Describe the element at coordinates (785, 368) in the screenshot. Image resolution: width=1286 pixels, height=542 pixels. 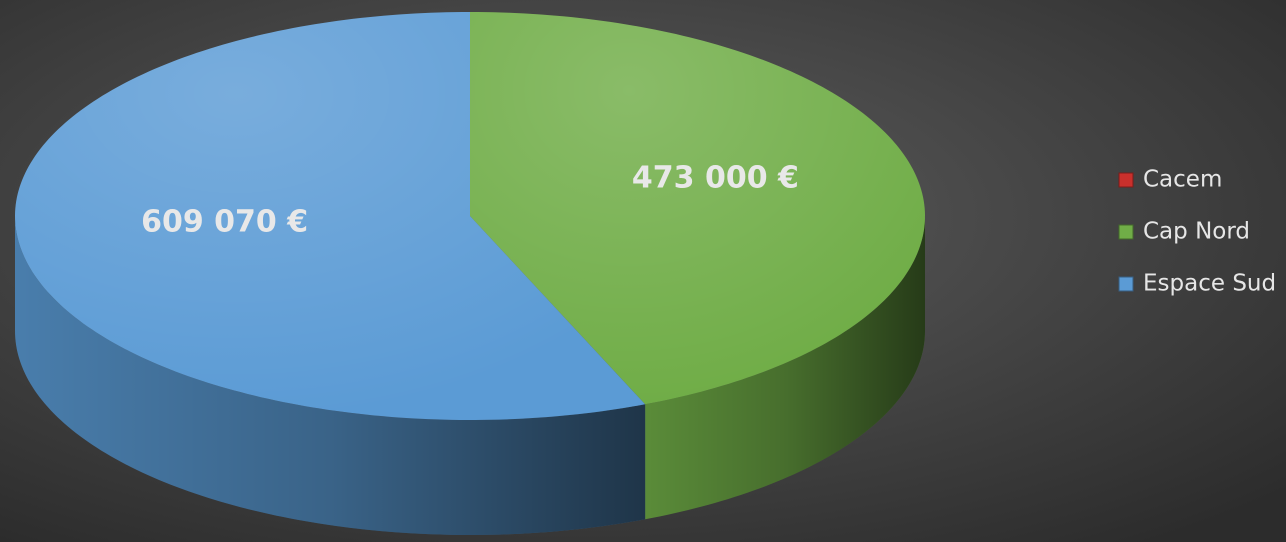
I see `slice-side-shade` at that location.